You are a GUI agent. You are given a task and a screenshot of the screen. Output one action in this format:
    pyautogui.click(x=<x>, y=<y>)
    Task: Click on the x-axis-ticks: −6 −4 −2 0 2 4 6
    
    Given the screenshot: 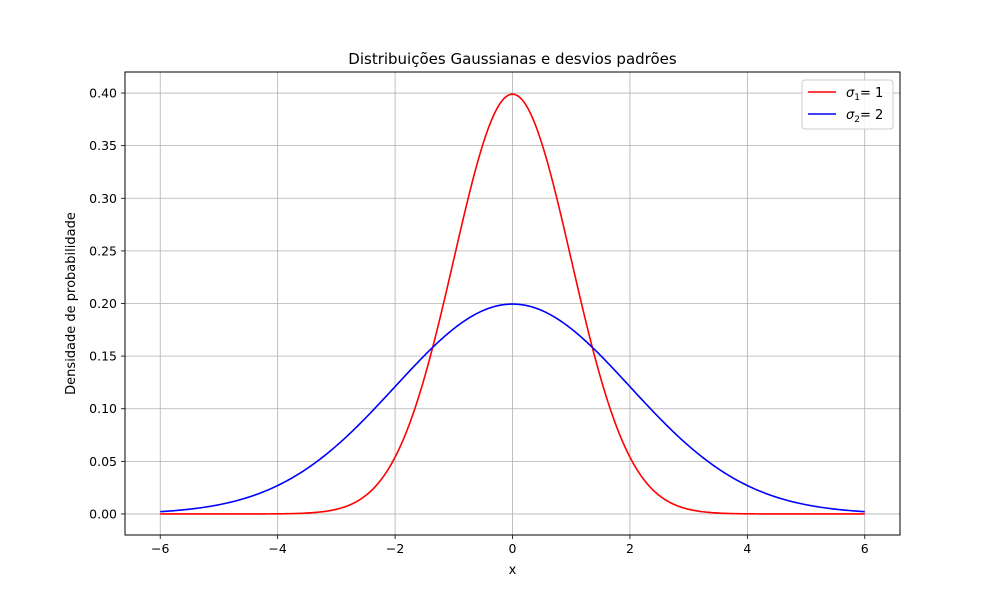 What is the action you would take?
    pyautogui.click(x=510, y=545)
    